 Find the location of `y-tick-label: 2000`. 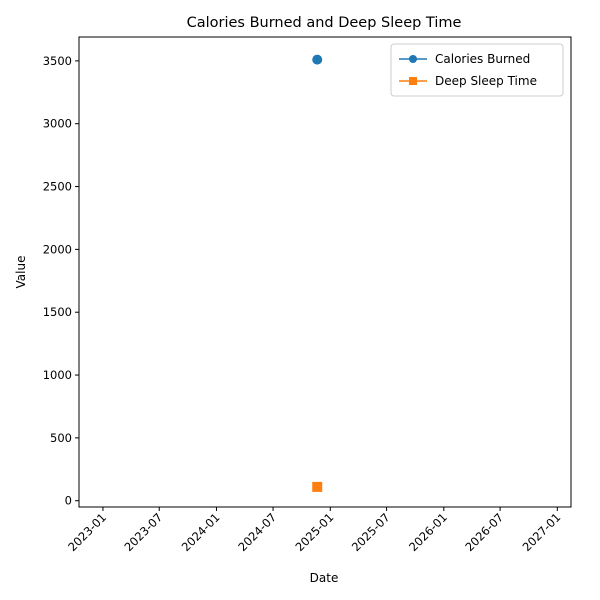

y-tick-label: 2000 is located at coordinates (57, 249).